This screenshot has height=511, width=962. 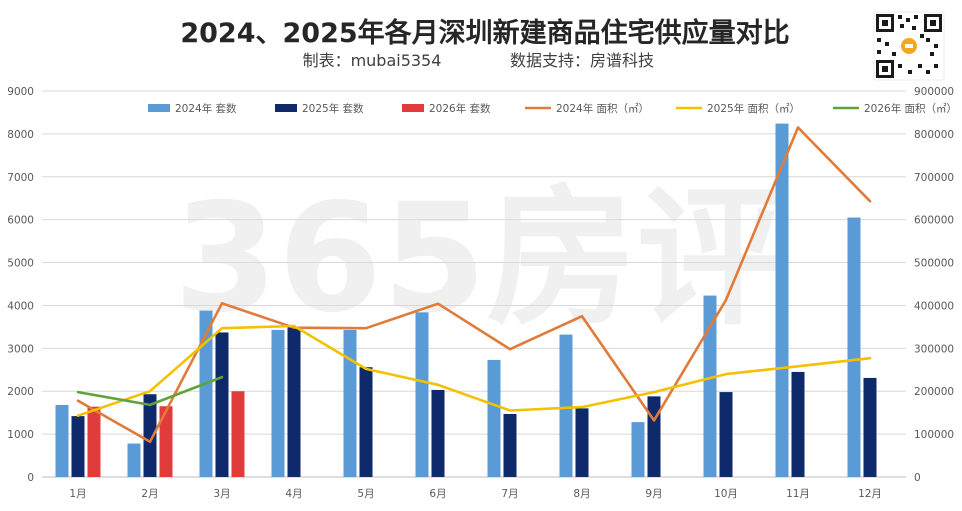 I want to click on y-left-tick-label: 2000, so click(x=20, y=392).